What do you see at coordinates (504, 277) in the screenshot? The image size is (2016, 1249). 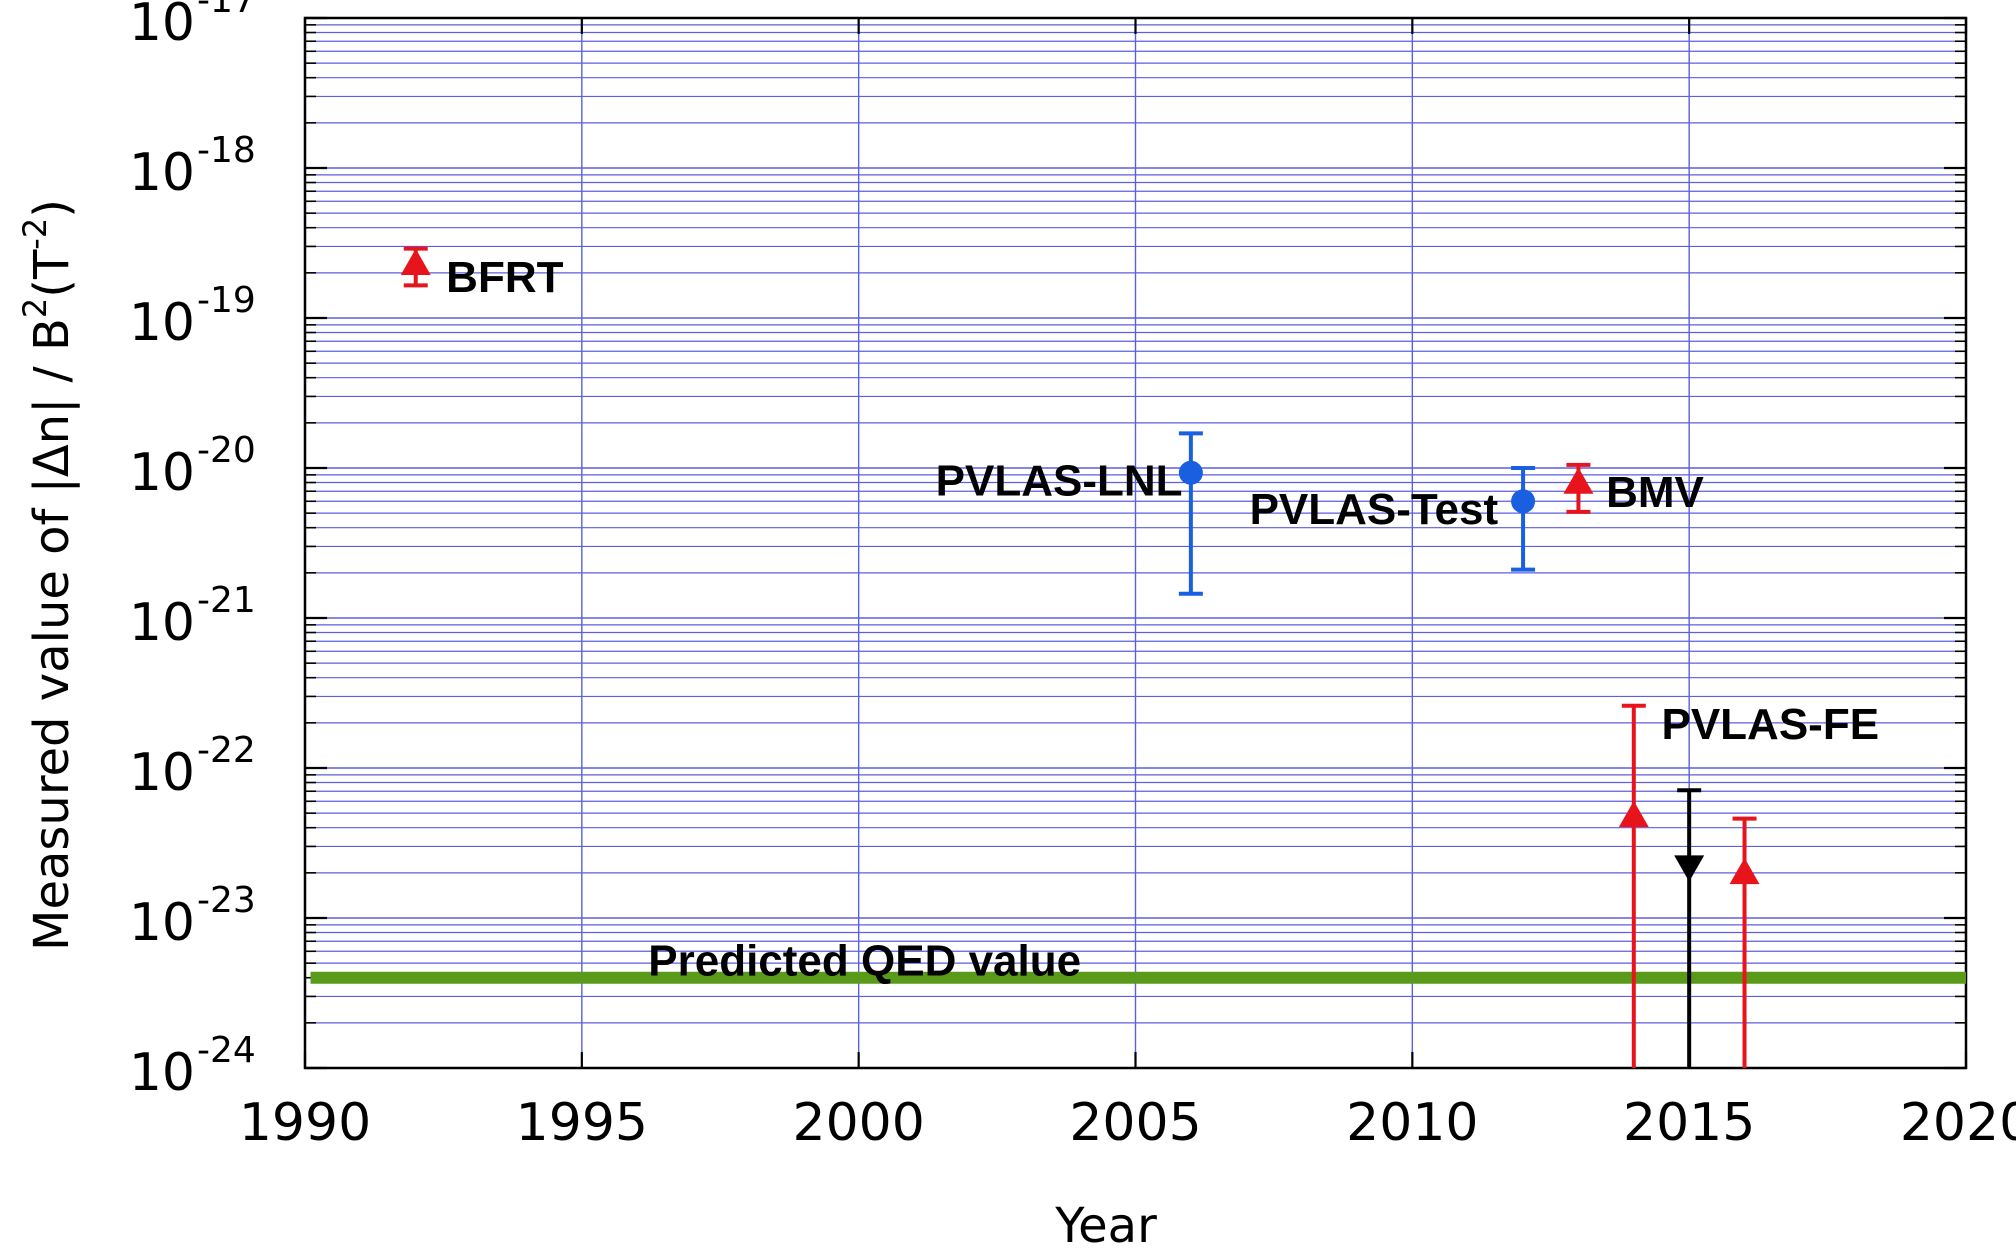 I see `annotation-label: BFRT` at bounding box center [504, 277].